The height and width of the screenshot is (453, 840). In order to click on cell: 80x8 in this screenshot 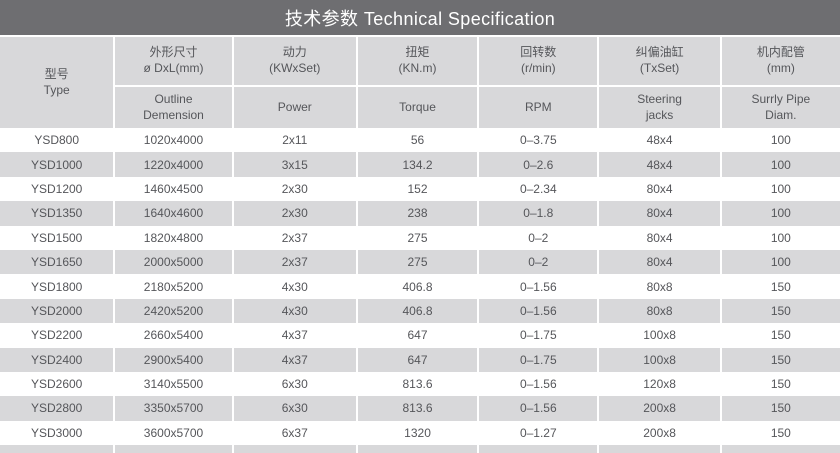, I will do `click(659, 311)`.